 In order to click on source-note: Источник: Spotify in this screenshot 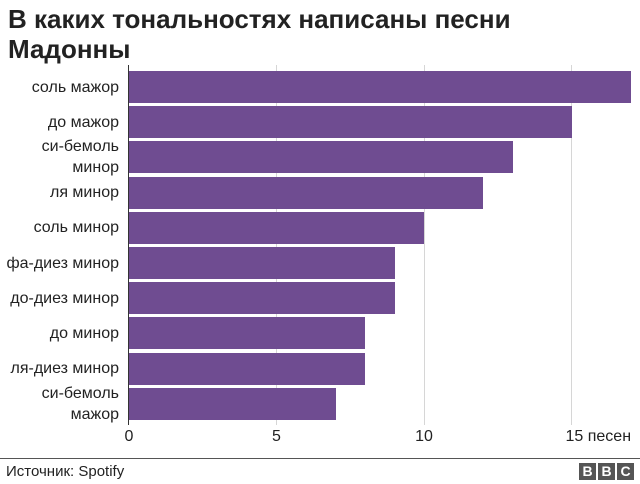, I will do `click(65, 471)`.